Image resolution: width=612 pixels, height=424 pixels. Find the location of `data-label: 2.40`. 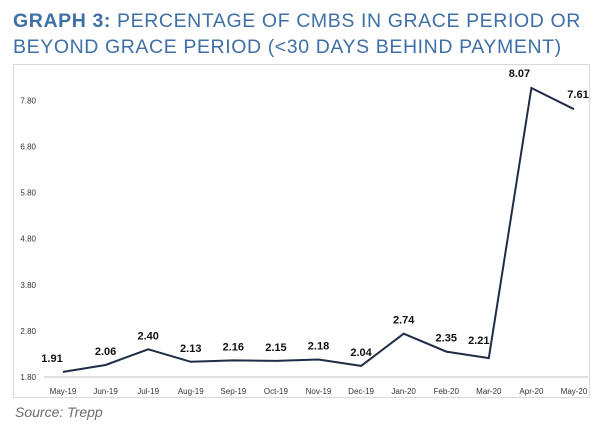

data-label: 2.40 is located at coordinates (147, 336).